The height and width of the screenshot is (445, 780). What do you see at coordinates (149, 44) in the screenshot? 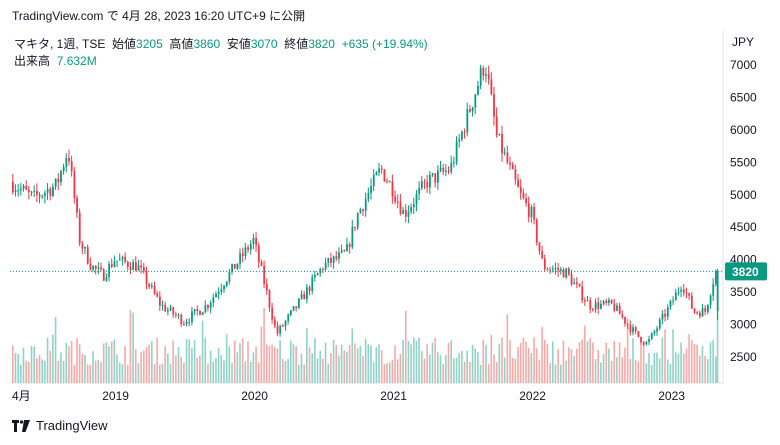
I see `open-value: 3205` at bounding box center [149, 44].